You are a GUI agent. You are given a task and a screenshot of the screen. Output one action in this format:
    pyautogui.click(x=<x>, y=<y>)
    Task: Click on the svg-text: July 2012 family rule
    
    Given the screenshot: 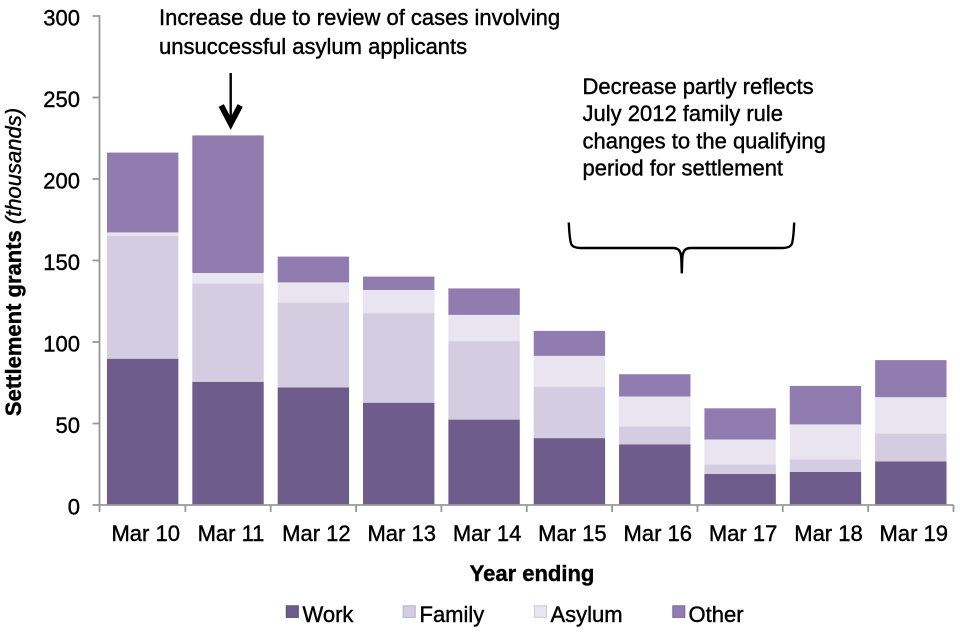 What is the action you would take?
    pyautogui.click(x=683, y=113)
    